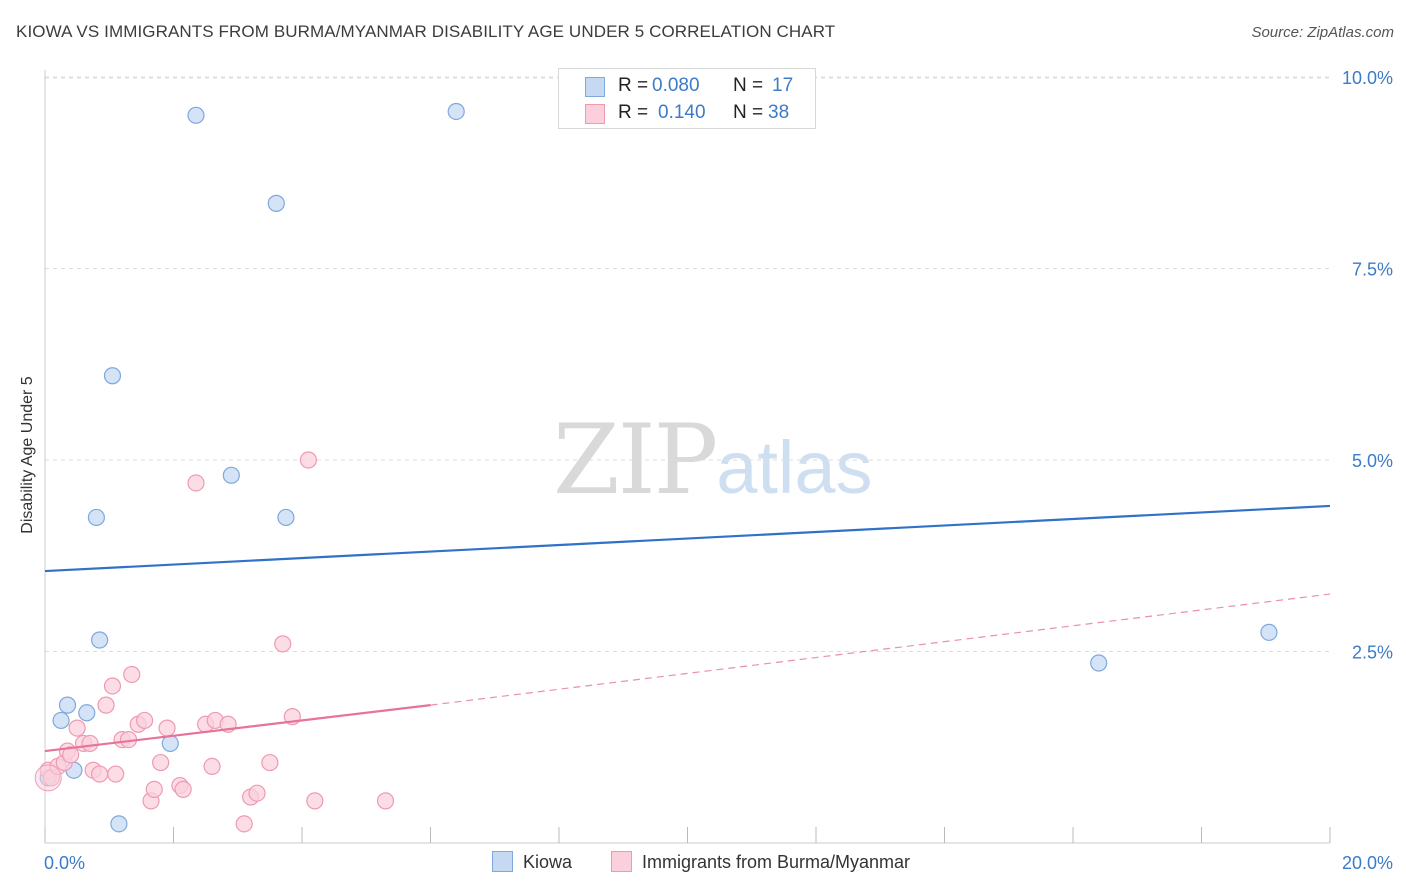 The width and height of the screenshot is (1406, 892). Describe the element at coordinates (783, 85) in the screenshot. I see `kiowa-n-value: 17` at that location.